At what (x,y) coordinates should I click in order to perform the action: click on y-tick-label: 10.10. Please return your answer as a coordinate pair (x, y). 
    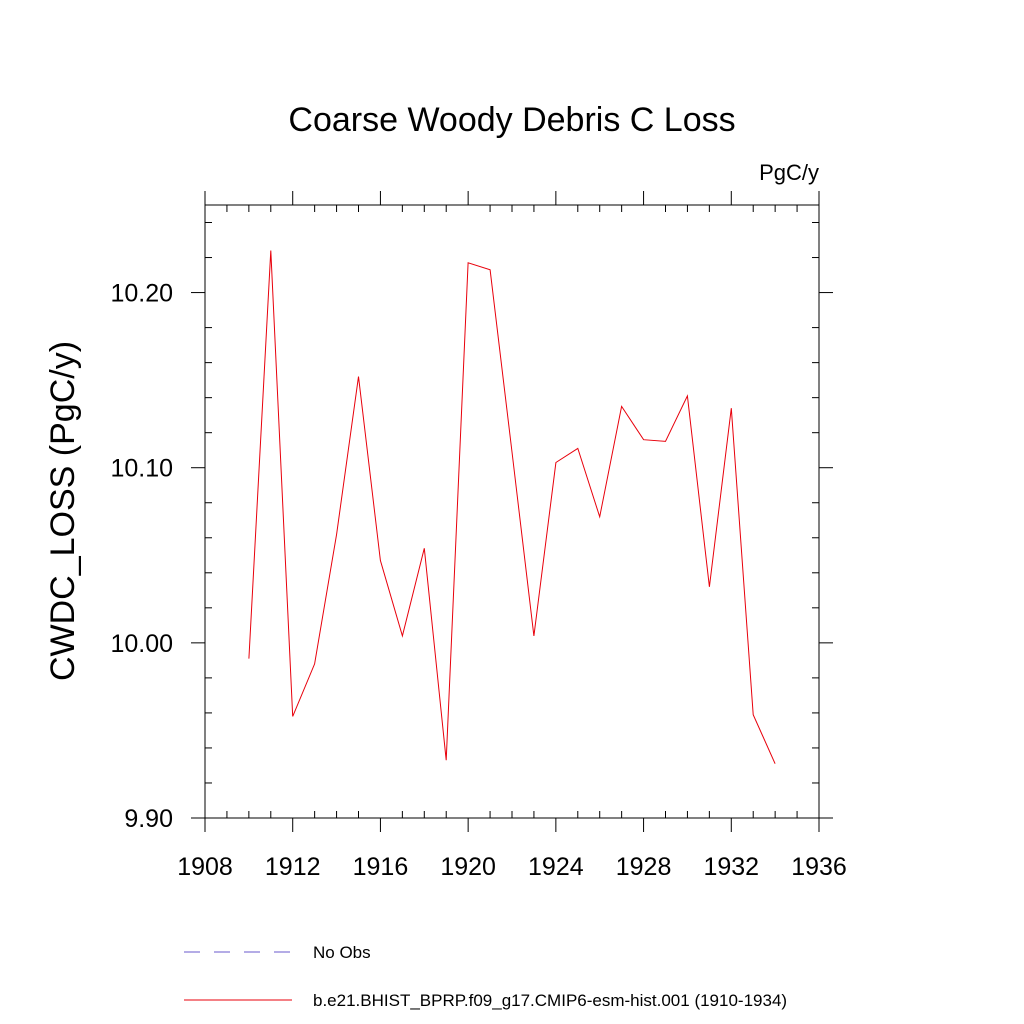
    Looking at the image, I should click on (141, 469).